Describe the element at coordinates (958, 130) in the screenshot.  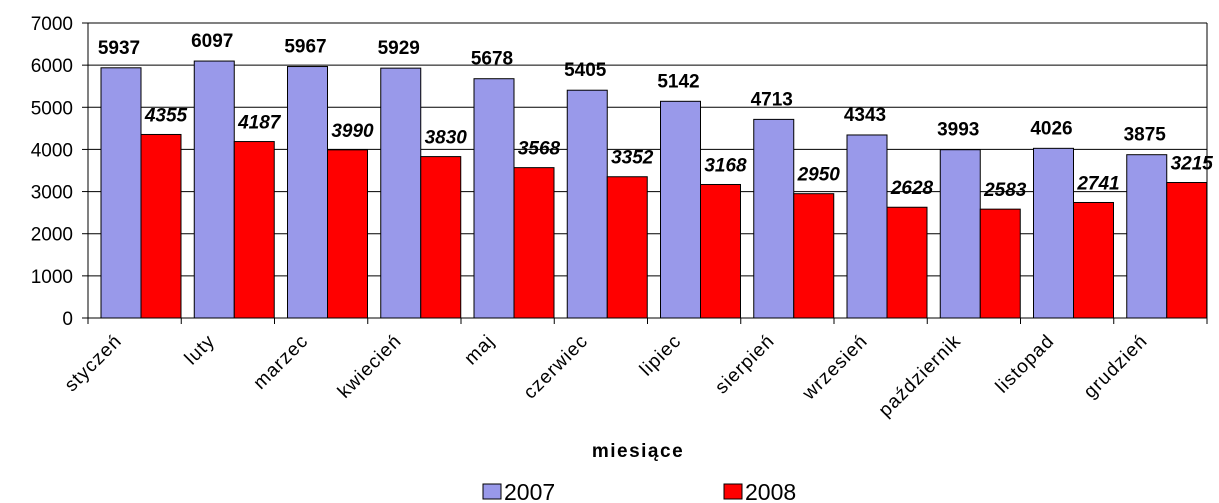
I see `data-label-2007: 3993` at that location.